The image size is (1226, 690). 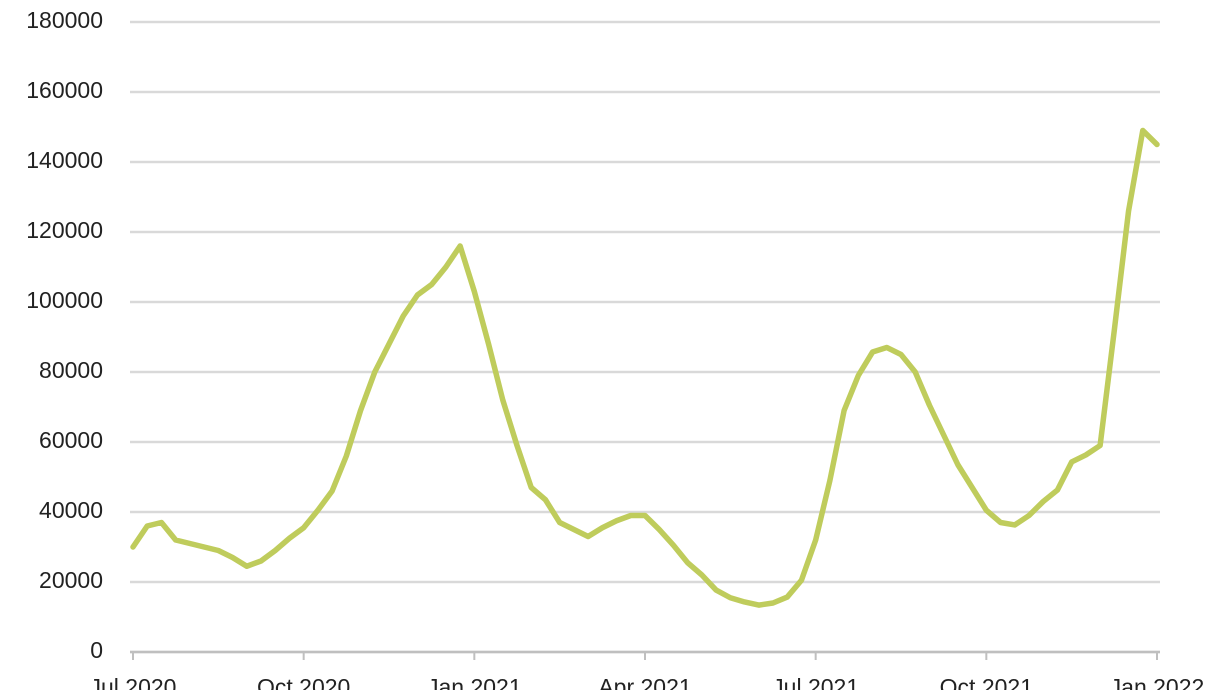 What do you see at coordinates (71, 370) in the screenshot?
I see `y-tick-label: 80000` at bounding box center [71, 370].